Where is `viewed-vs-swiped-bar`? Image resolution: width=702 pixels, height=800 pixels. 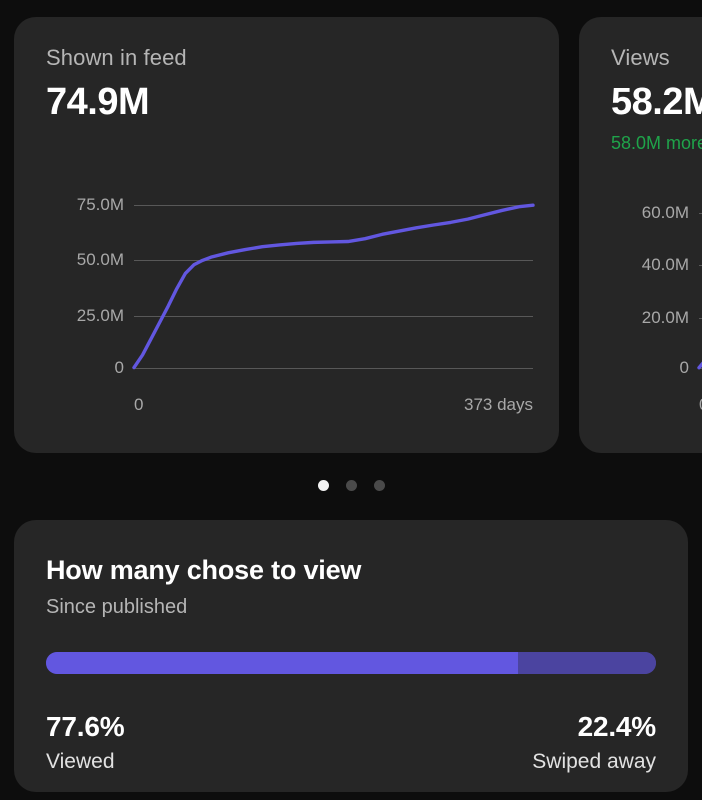 viewed-vs-swiped-bar is located at coordinates (351, 663).